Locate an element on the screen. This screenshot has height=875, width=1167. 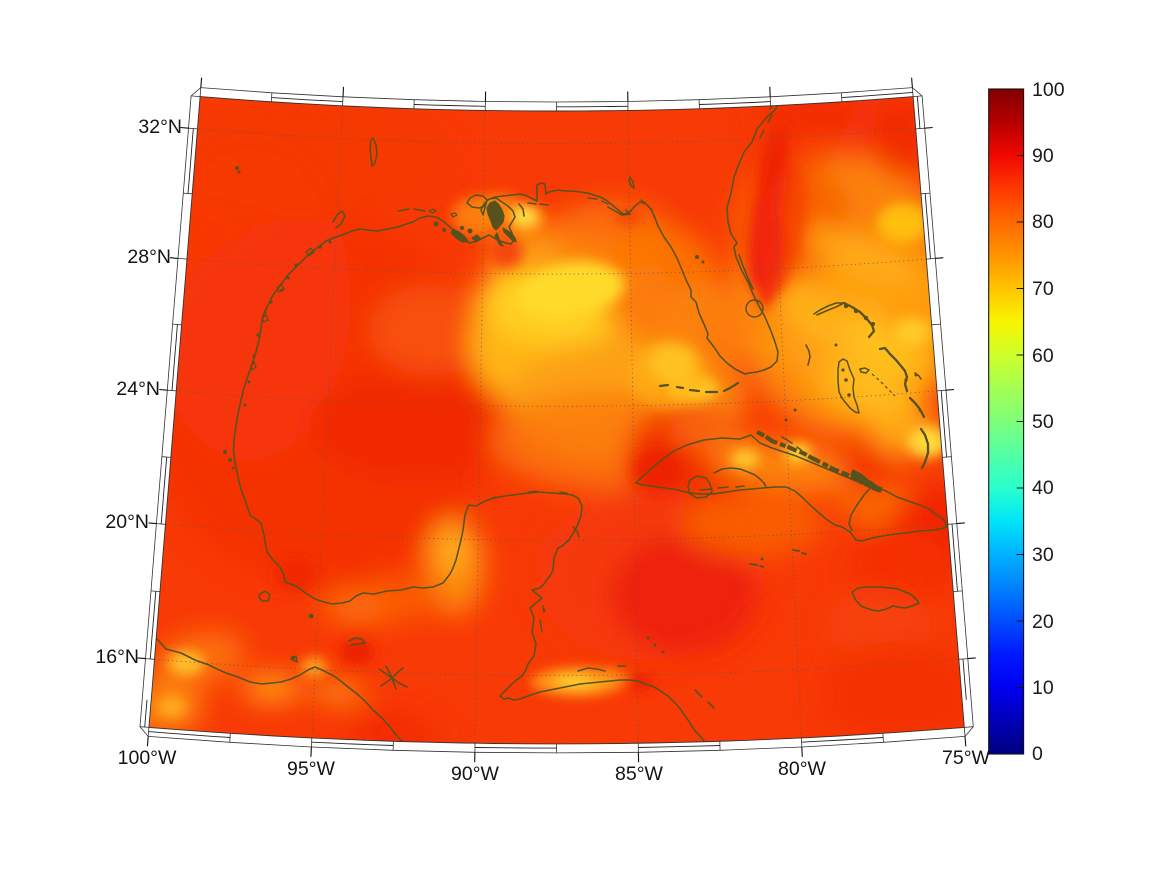
svg-text: 20°N is located at coordinates (127, 522).